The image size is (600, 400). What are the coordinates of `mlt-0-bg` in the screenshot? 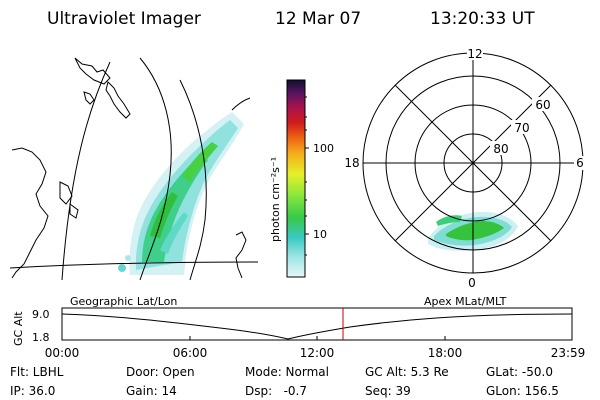 It's located at (472, 282).